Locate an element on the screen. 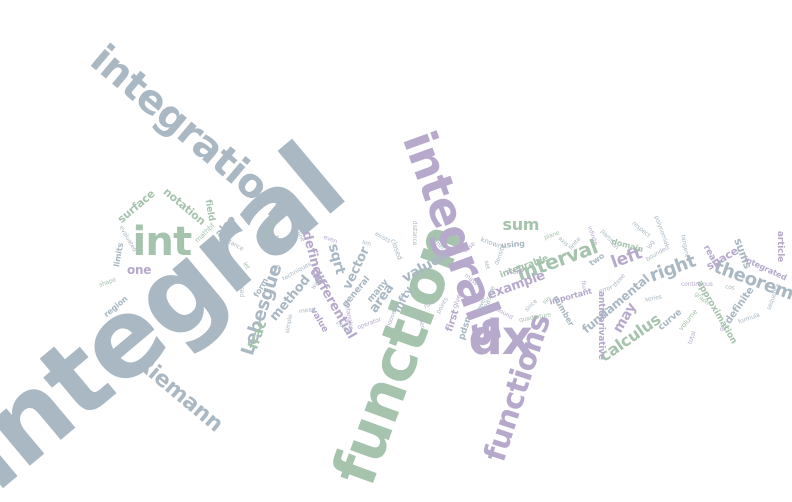  word-continuous: continuous is located at coordinates (697, 284).